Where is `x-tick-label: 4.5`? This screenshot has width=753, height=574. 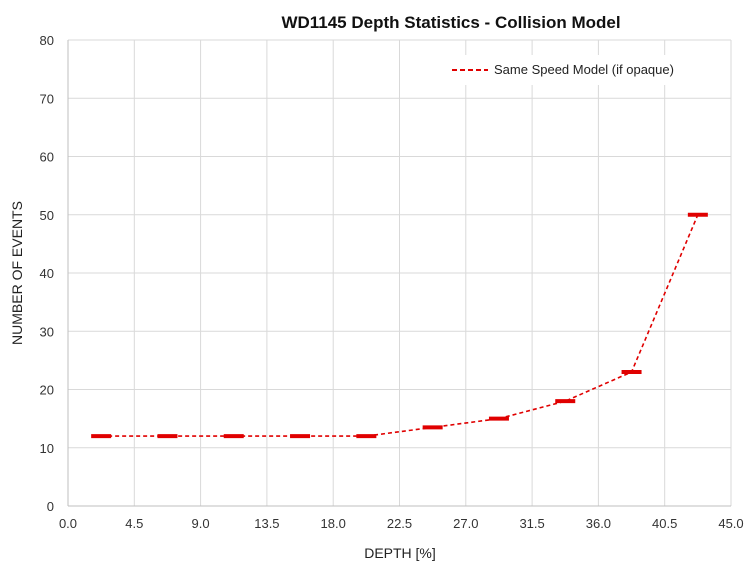 x-tick-label: 4.5 is located at coordinates (134, 523).